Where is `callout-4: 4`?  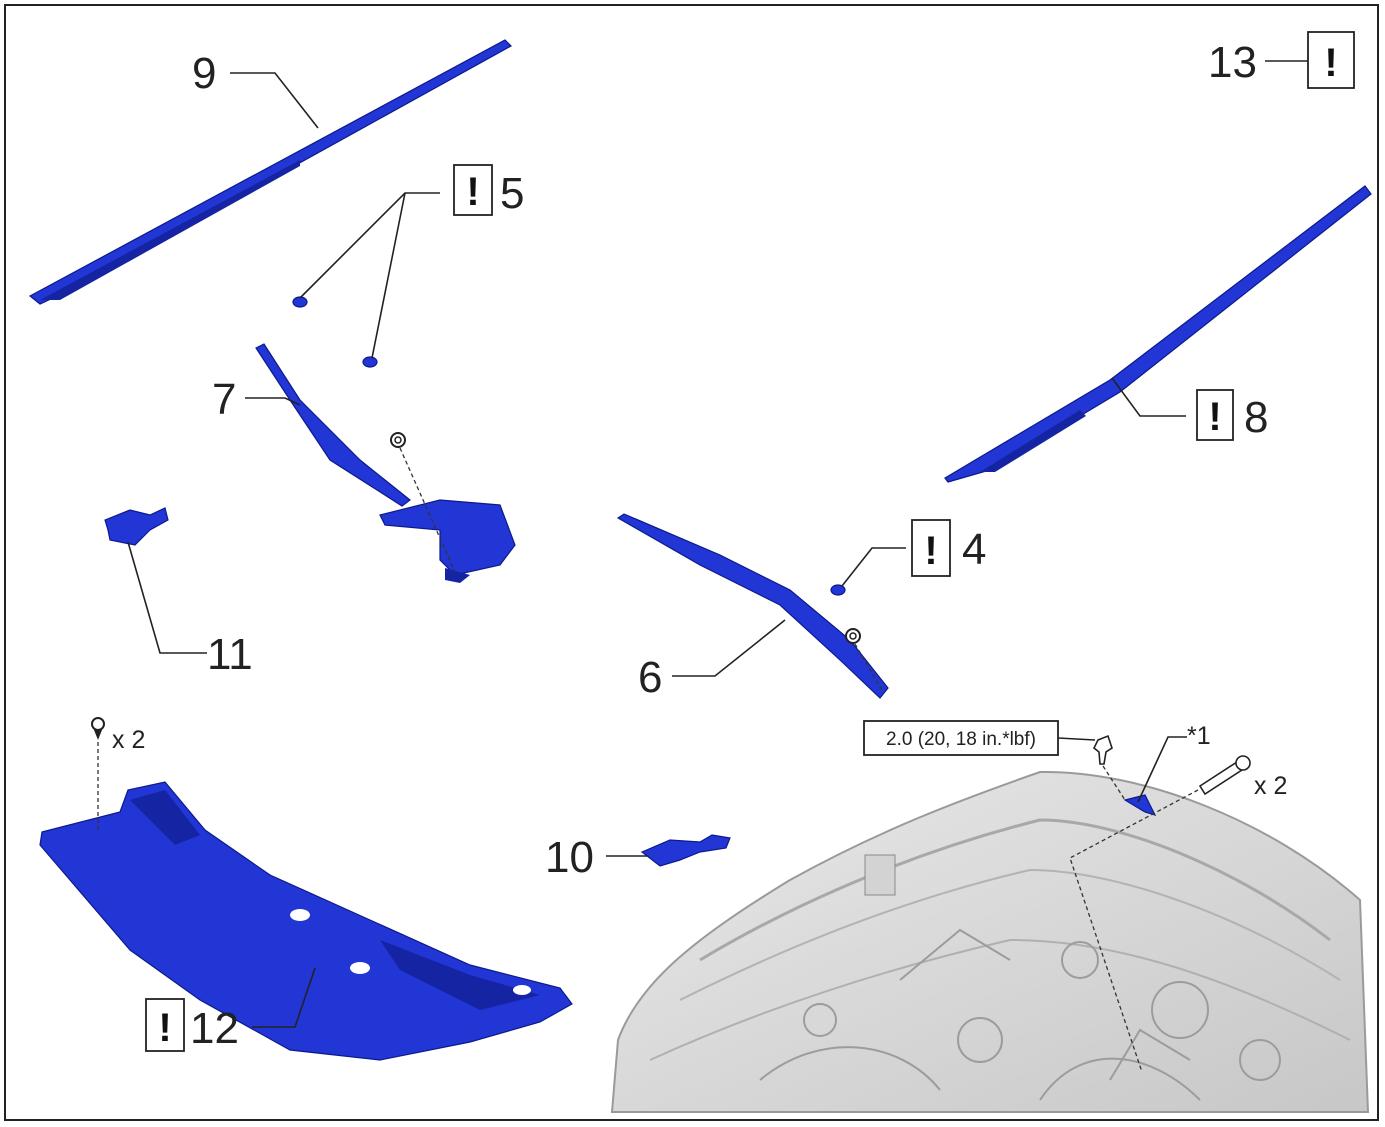 callout-4: 4 is located at coordinates (974, 549).